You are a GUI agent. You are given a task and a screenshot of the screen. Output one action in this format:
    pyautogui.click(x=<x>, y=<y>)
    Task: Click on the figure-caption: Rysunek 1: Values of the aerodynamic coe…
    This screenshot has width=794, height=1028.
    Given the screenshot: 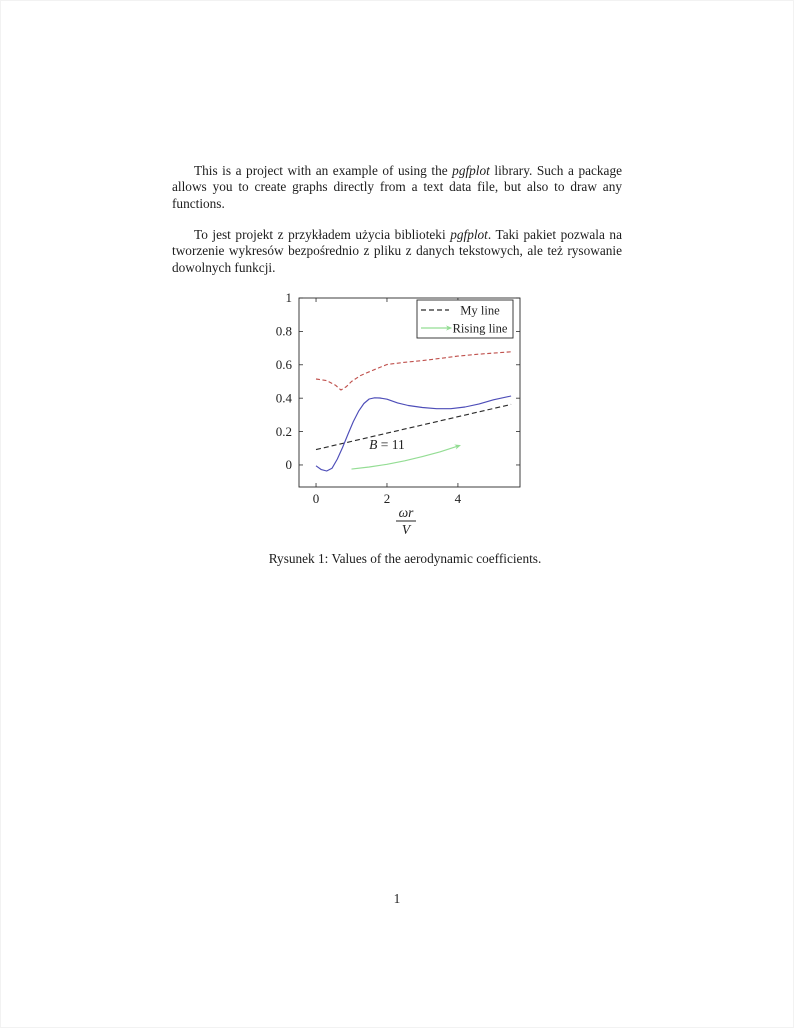 What is the action you would take?
    pyautogui.click(x=405, y=558)
    